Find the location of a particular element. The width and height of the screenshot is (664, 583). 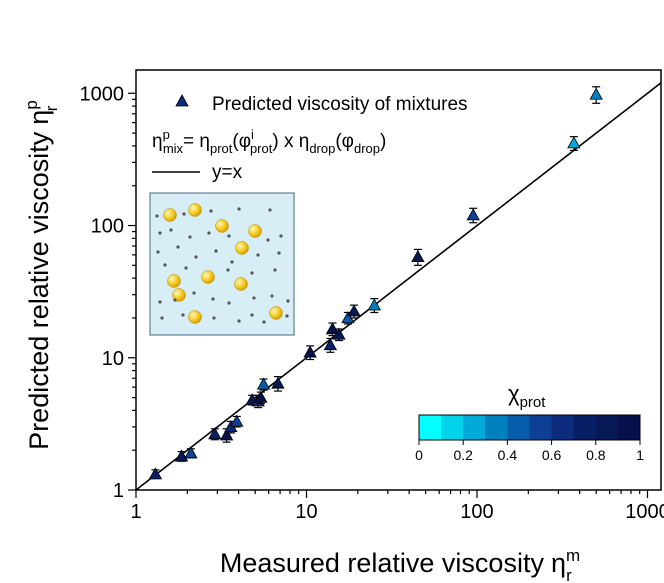

formula-close-1: ) is located at coordinates (275, 141).